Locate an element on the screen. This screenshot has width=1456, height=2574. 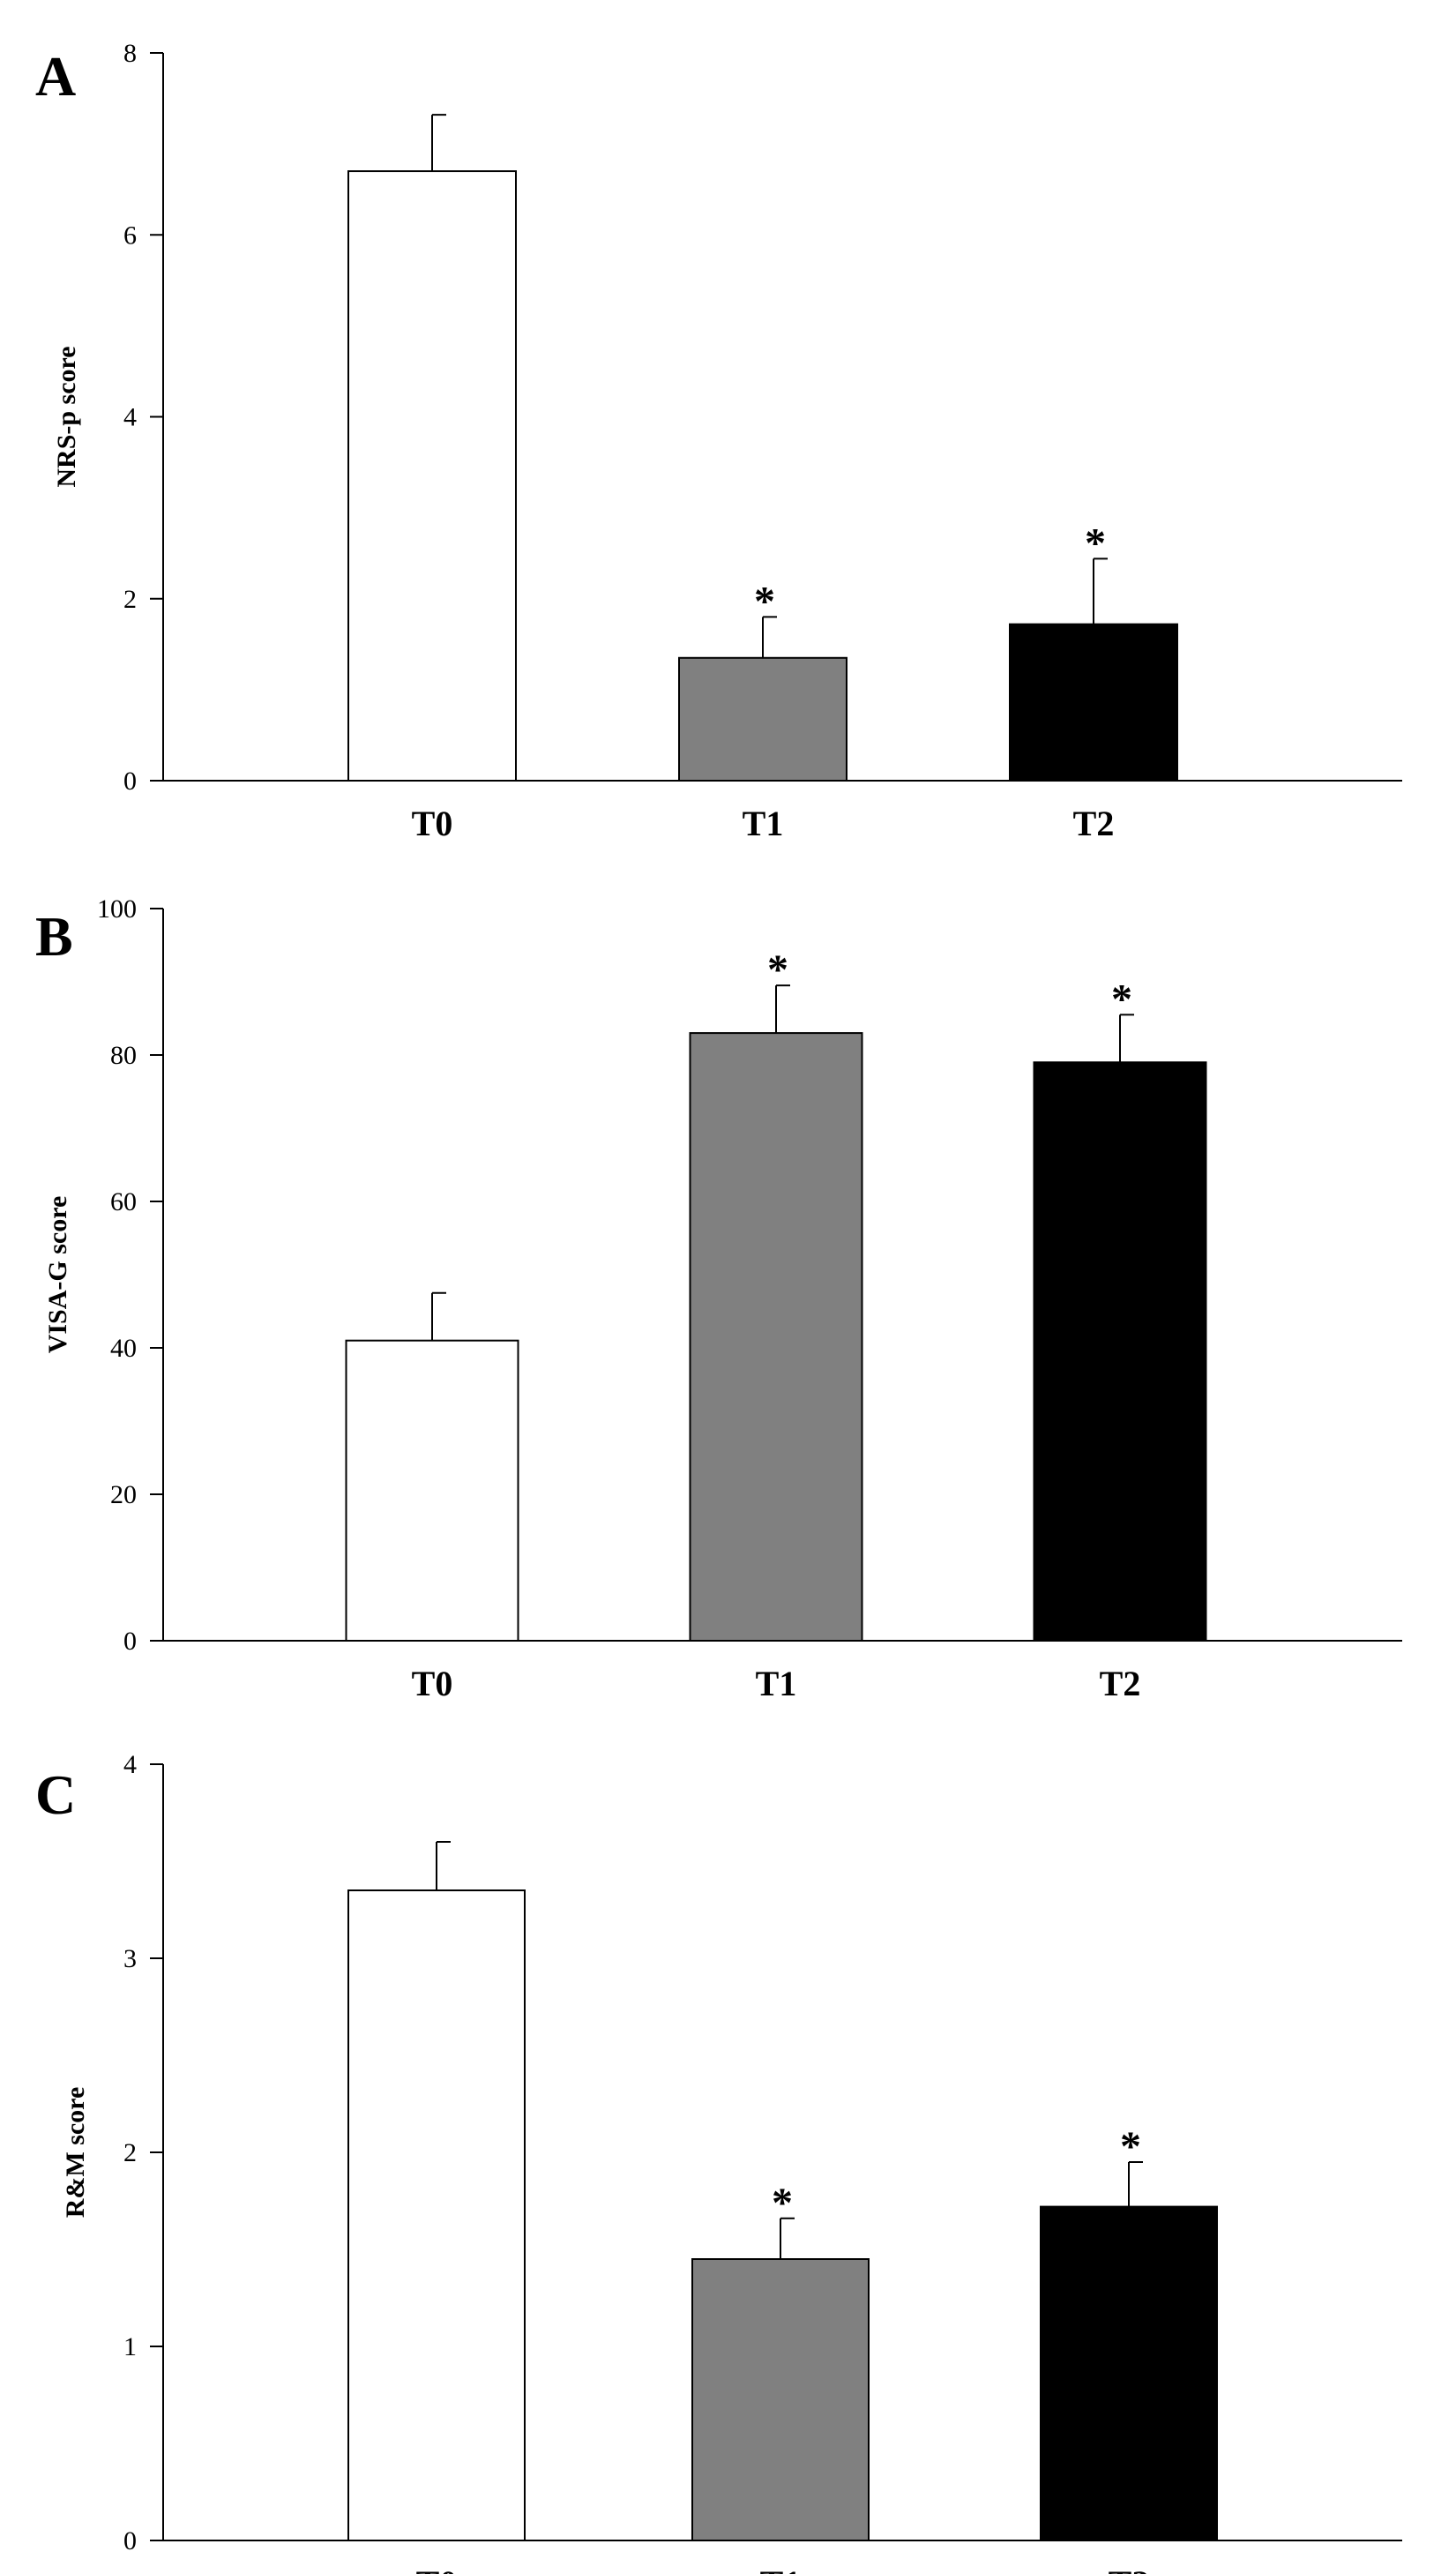
y-tick-label: 8 is located at coordinates (130, 53).